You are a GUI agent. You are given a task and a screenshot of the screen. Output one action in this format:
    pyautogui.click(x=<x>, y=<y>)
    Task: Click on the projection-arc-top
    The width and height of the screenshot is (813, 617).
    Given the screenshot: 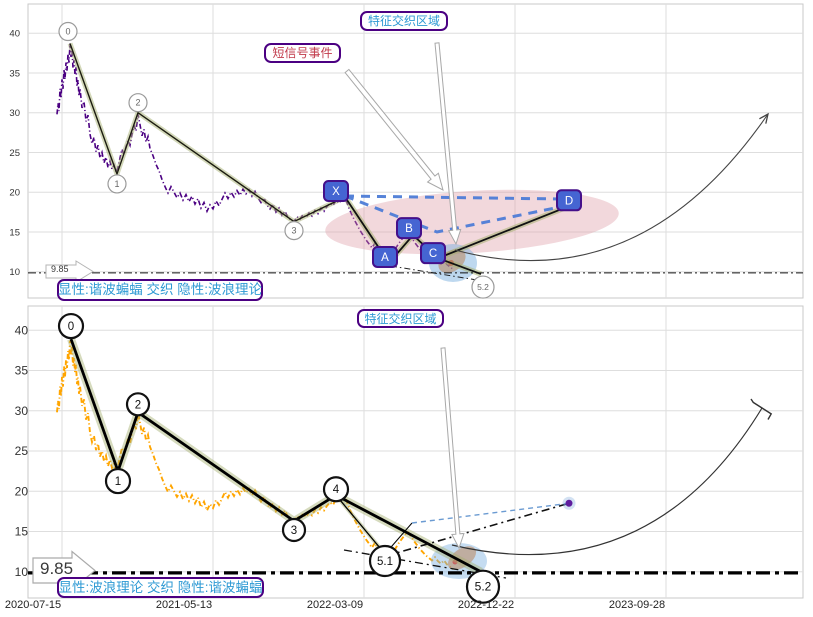 What is the action you would take?
    pyautogui.click(x=611, y=187)
    